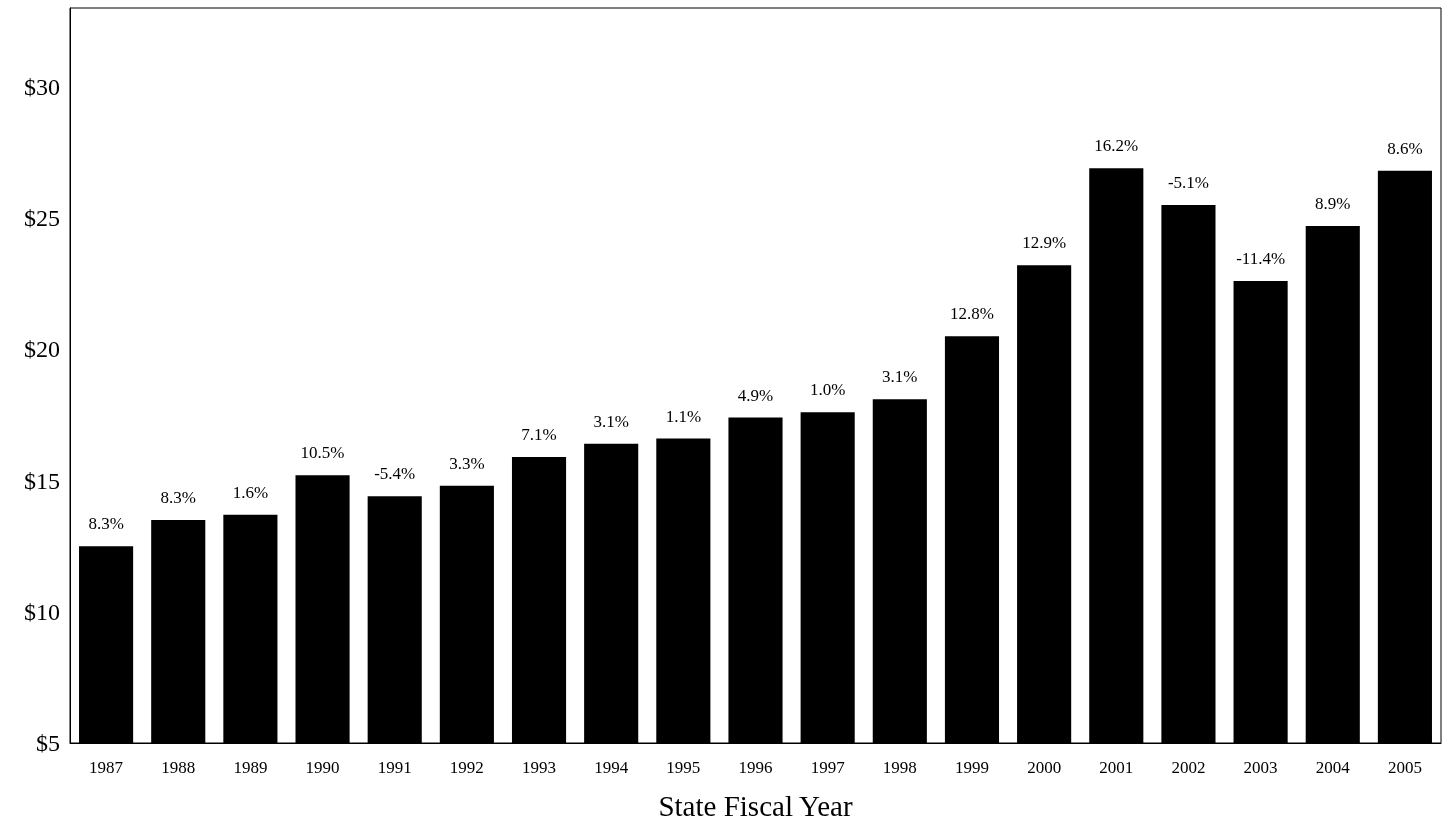  I want to click on x-tick-label: 2000, so click(1044, 767).